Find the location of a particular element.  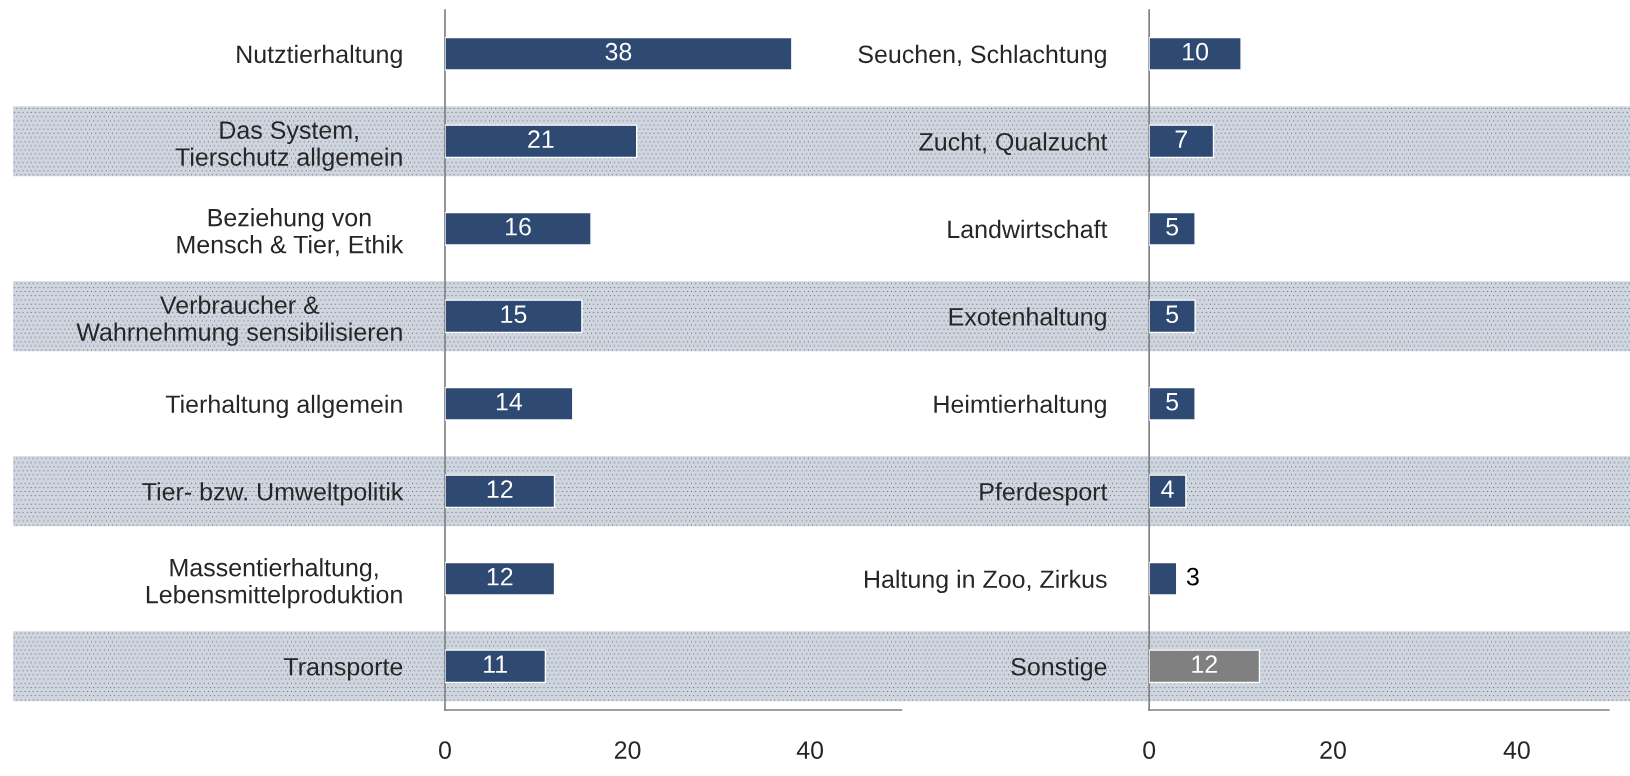

data-label: 16 is located at coordinates (518, 226).